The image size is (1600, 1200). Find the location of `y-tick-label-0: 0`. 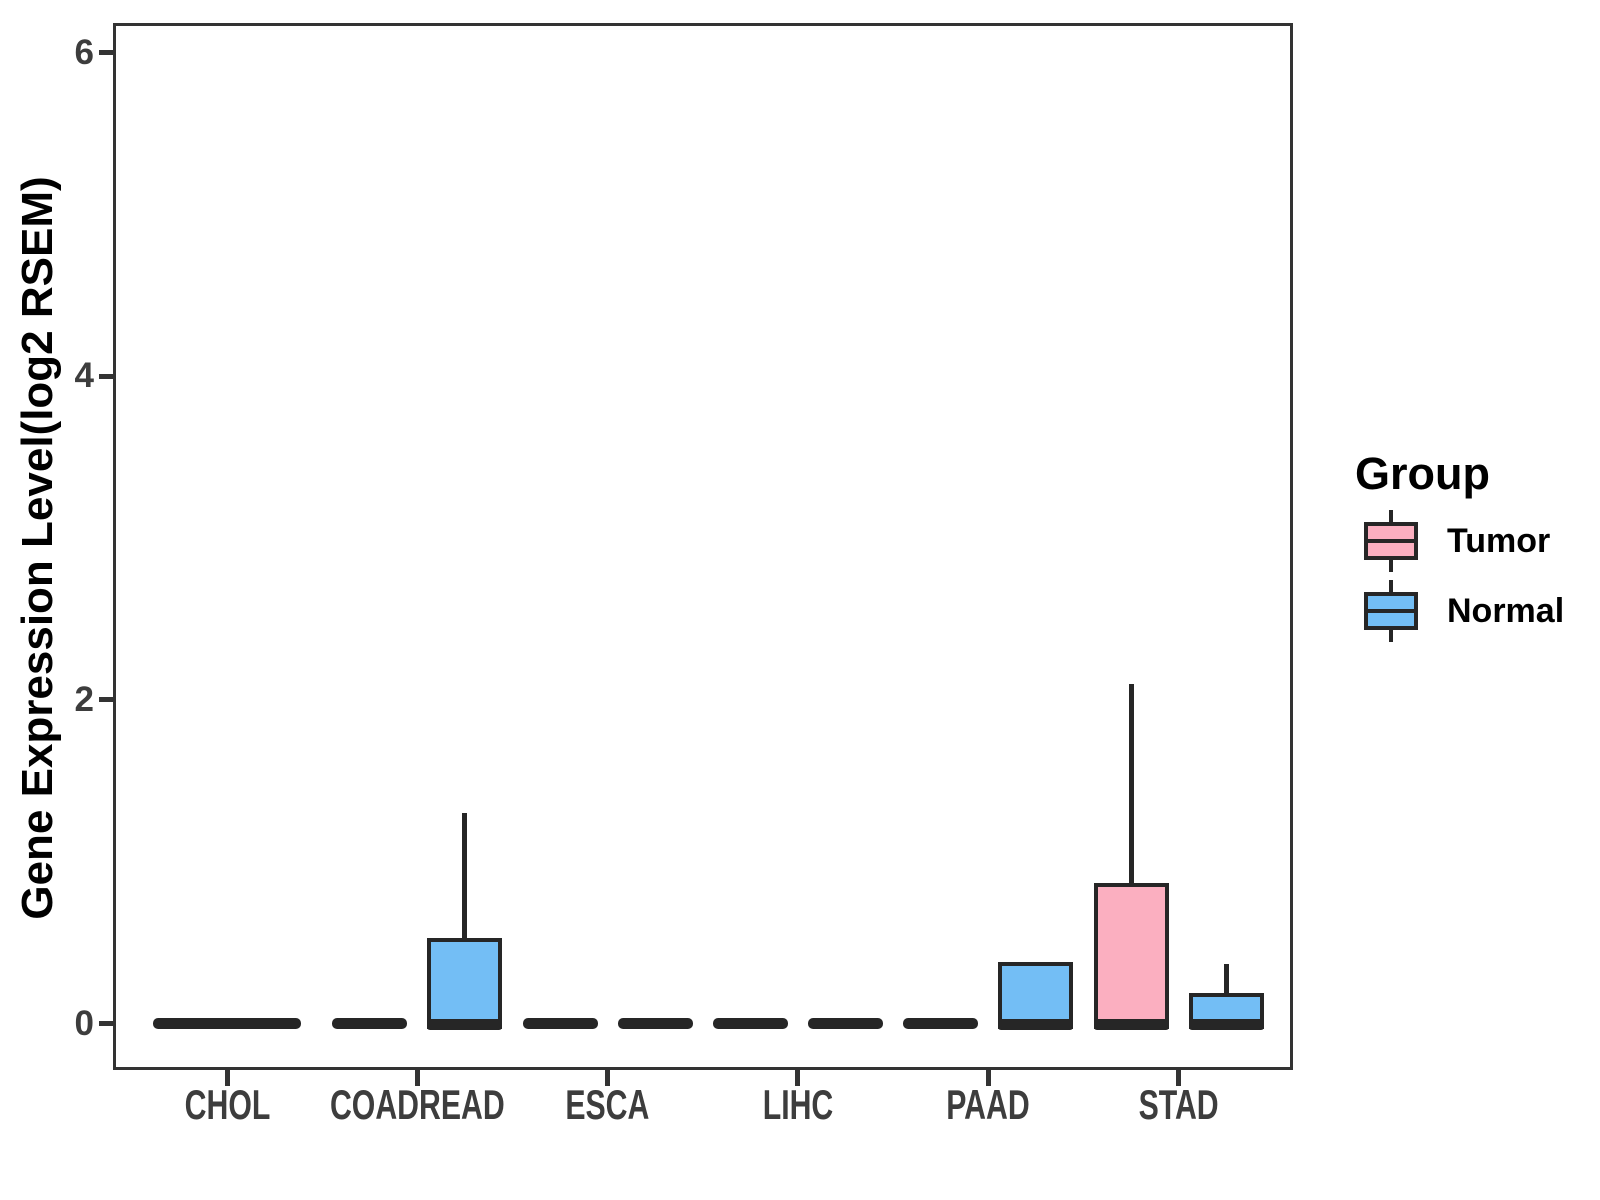

y-tick-label-0: 0 is located at coordinates (84, 1023).